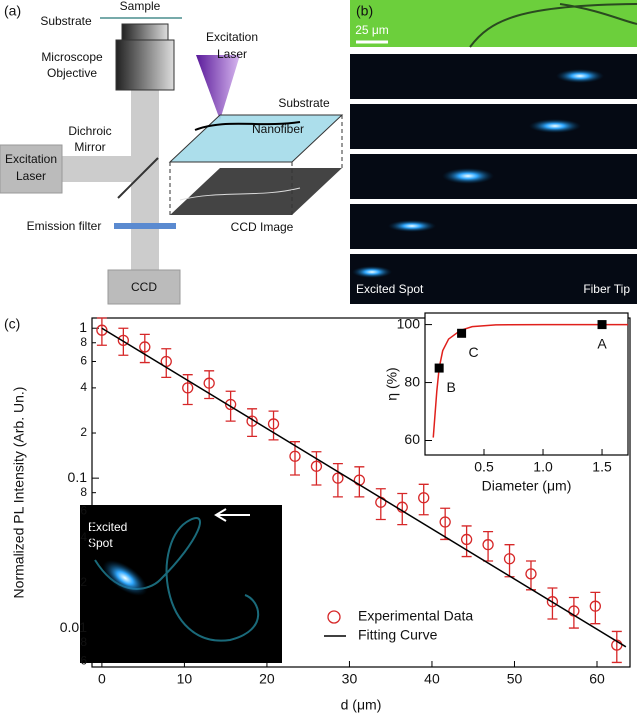  Describe the element at coordinates (232, 37) in the screenshot. I see `label: Excitation` at that location.